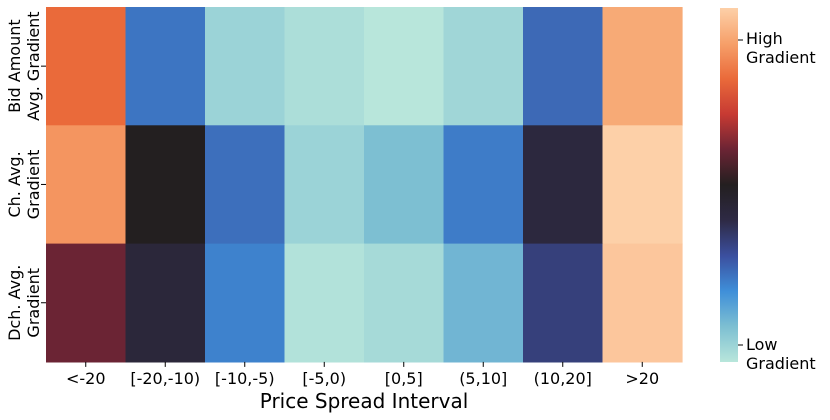  I want to click on x-tick-label: [-10,-5), so click(245, 378).